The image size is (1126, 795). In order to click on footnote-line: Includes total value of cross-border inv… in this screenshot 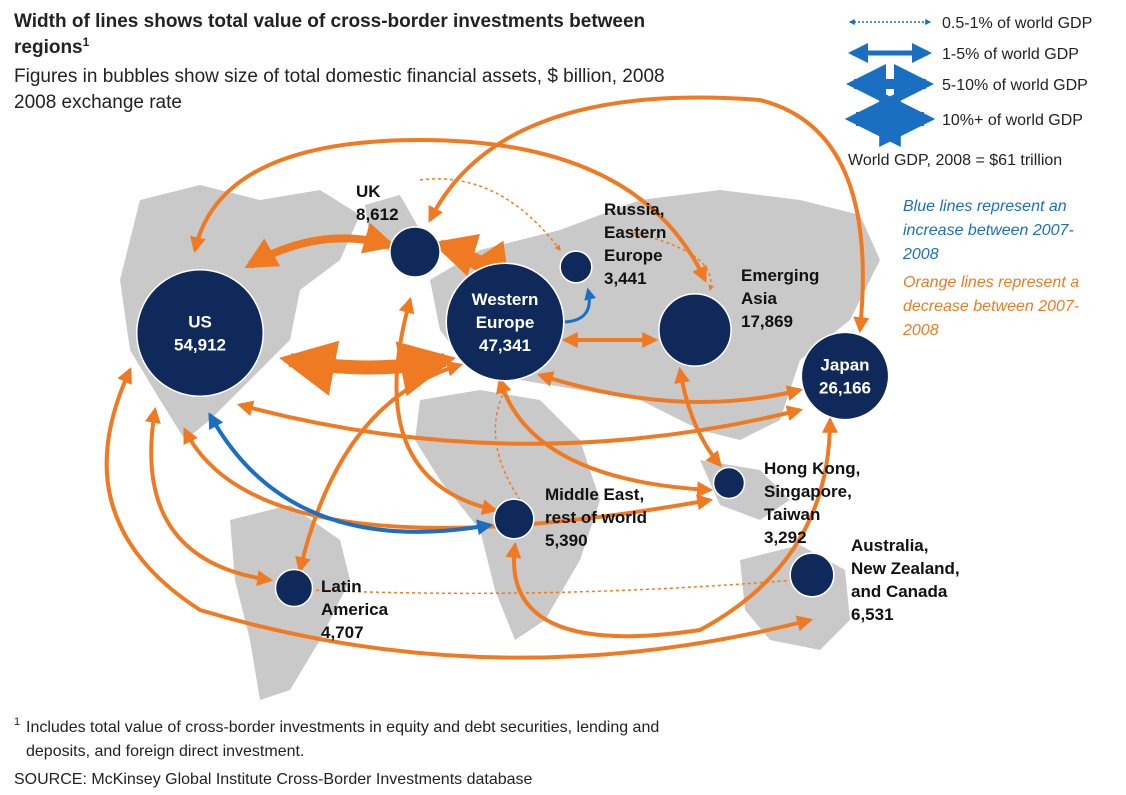, I will do `click(342, 727)`.